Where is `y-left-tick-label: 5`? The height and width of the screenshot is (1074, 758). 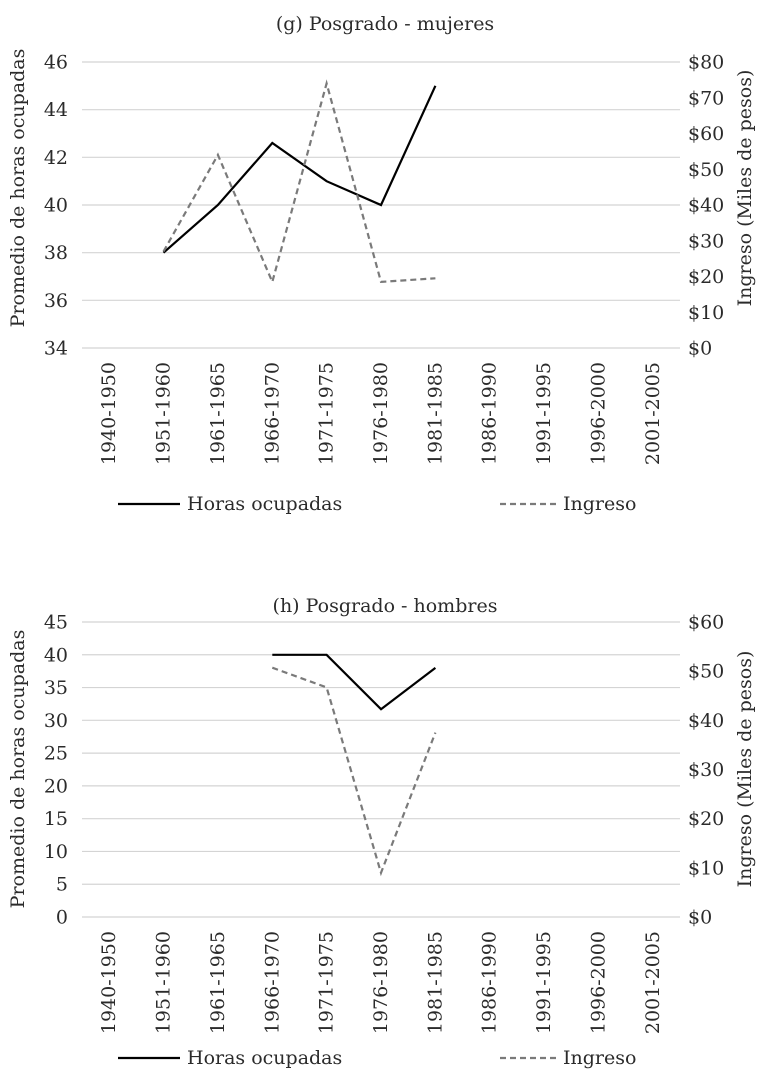
y-left-tick-label: 5 is located at coordinates (62, 885).